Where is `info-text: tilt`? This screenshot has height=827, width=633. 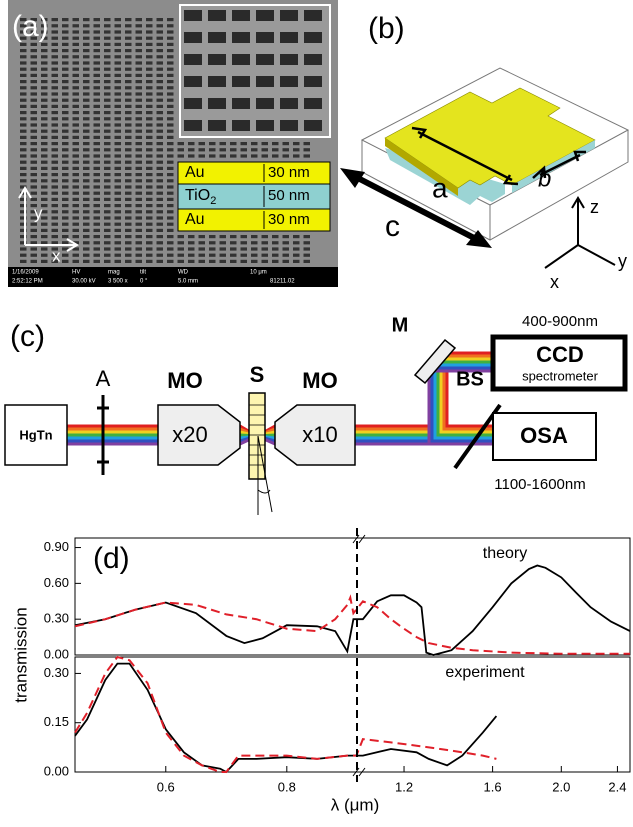
info-text: tilt is located at coordinates (143, 273).